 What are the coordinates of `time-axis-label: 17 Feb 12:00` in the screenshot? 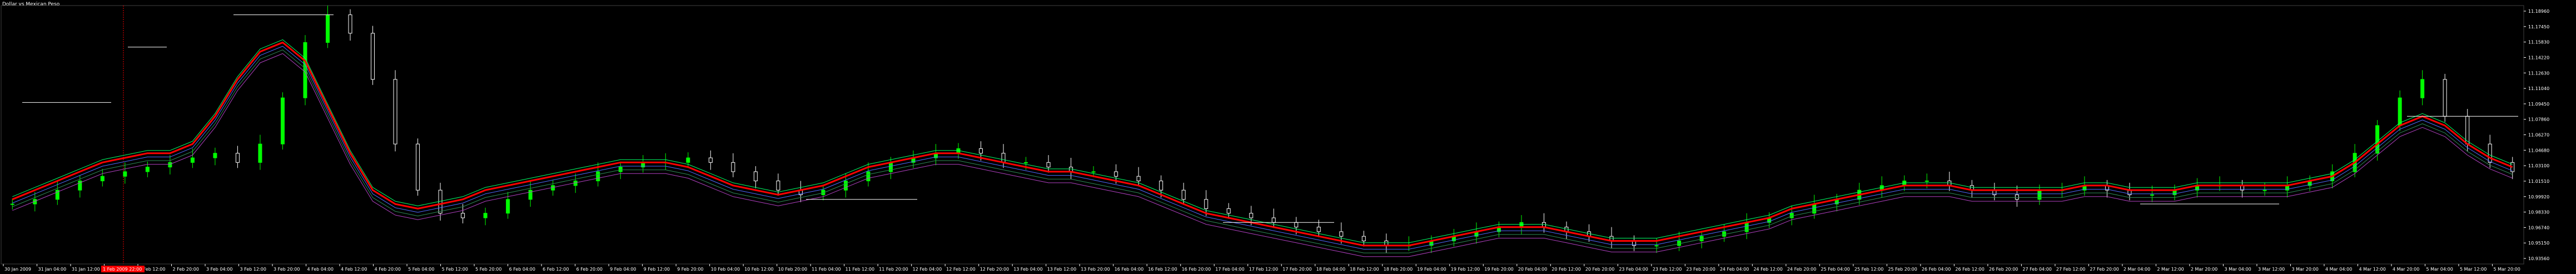 It's located at (1264, 269).